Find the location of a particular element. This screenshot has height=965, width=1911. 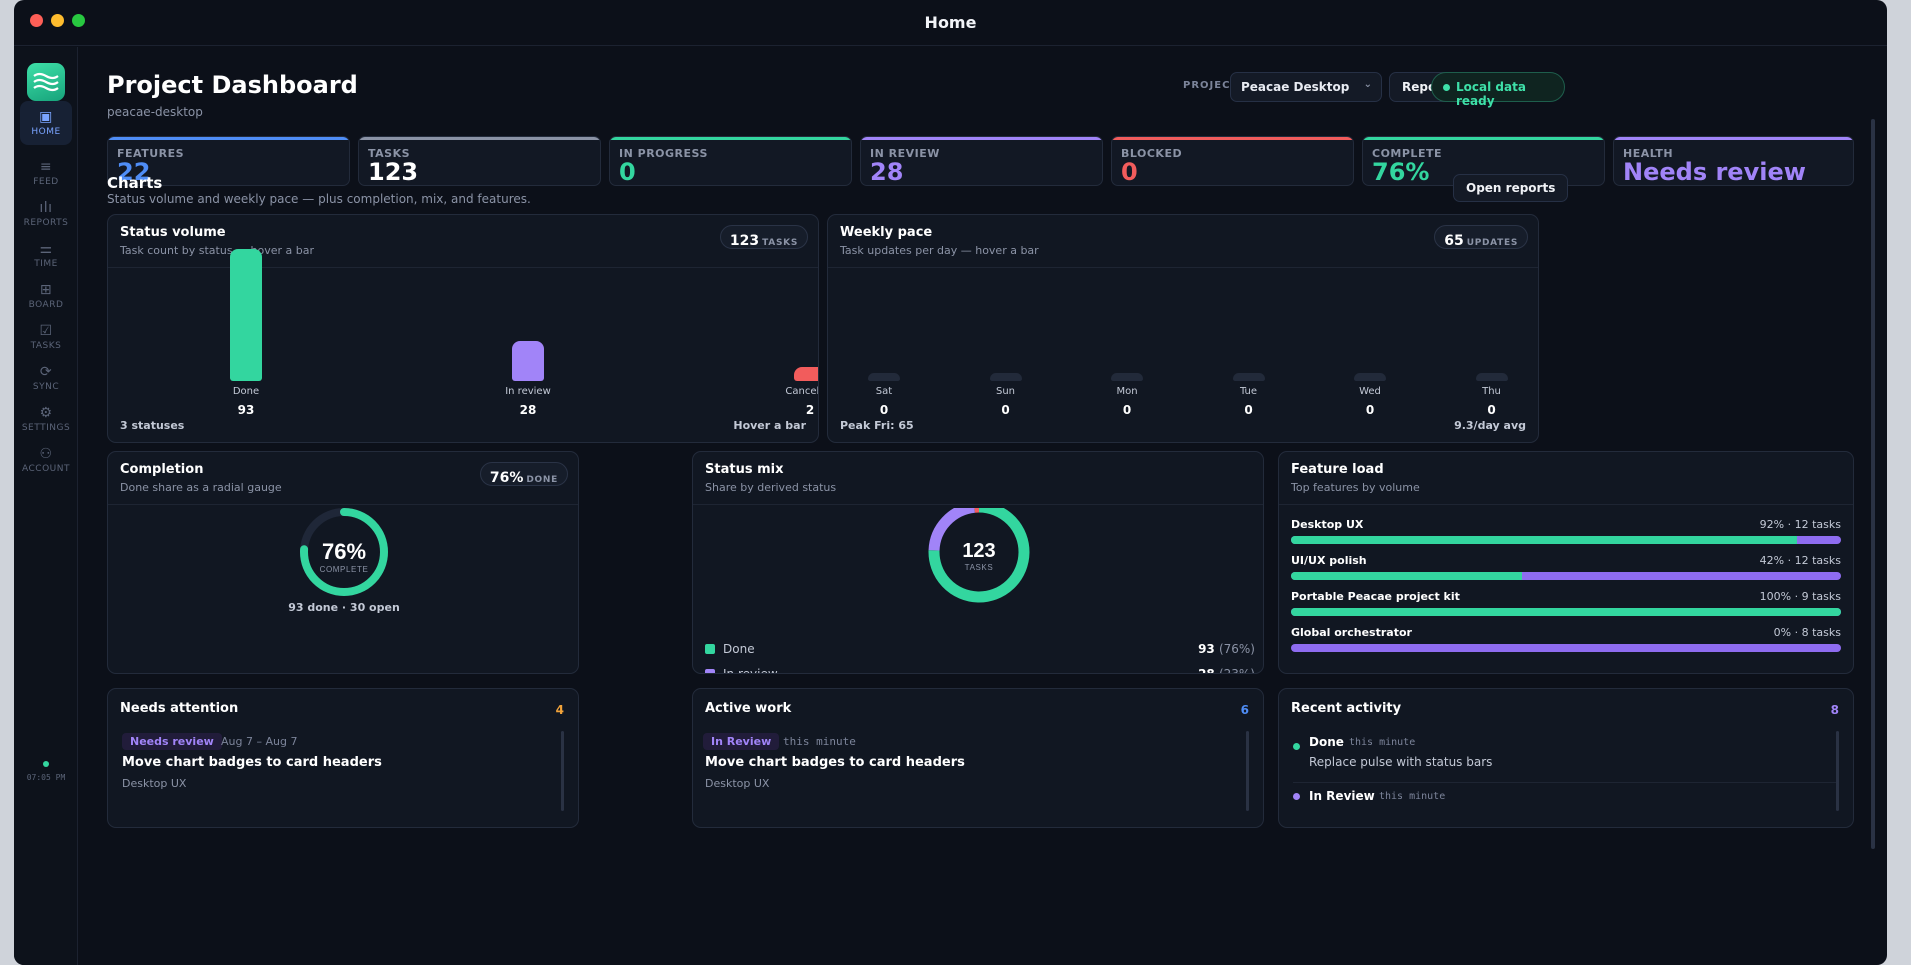

badge-unit: DONE is located at coordinates (542, 480).